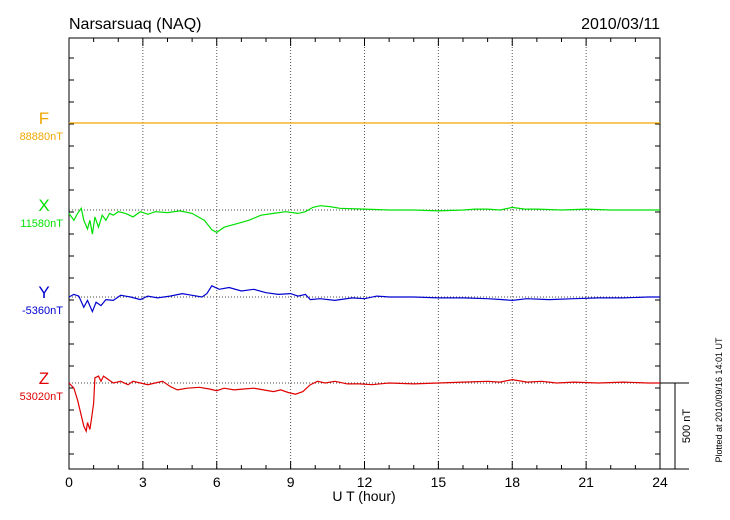  What do you see at coordinates (687, 426) in the screenshot?
I see `scale-bar-label: 500 nT` at bounding box center [687, 426].